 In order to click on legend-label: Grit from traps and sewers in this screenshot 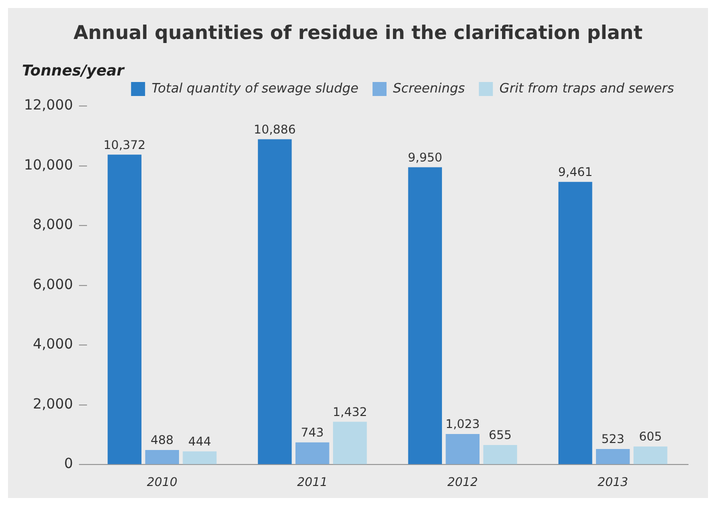, I will do `click(586, 88)`.